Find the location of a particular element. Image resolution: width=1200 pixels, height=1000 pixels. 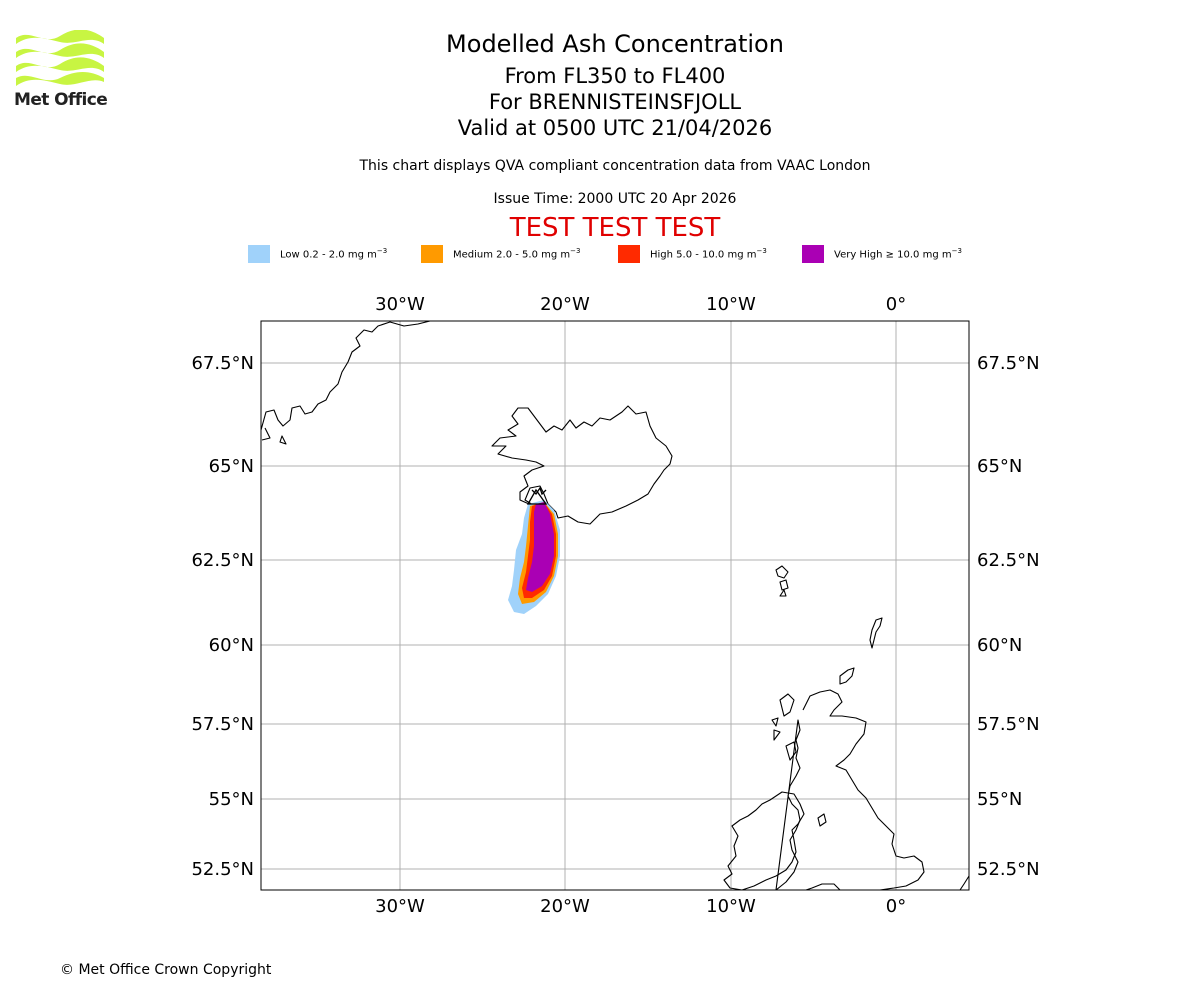

legend-item-very-high: Very High ≥ 10.0 mg m−3 is located at coordinates (882, 254).